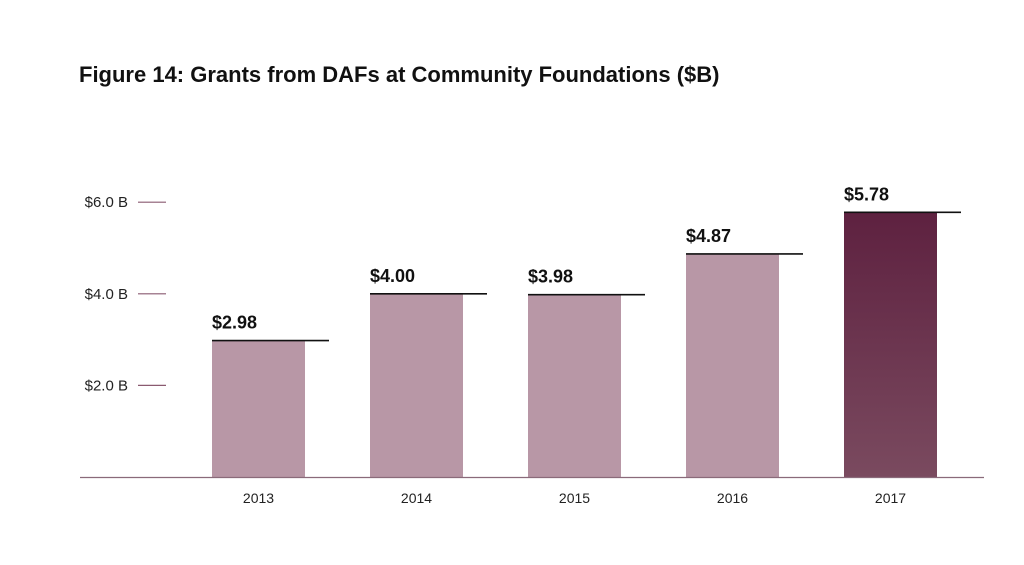 This screenshot has height=565, width=1024. I want to click on data-label-2013: $2.98, so click(234, 323).